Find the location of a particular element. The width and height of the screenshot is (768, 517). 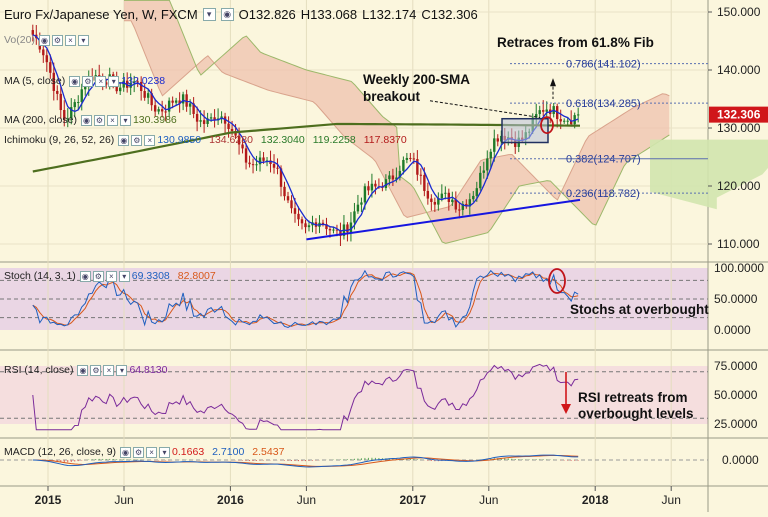

legend-ma200: MA (200, close) ◉ ⚙ × ▾ 130.3986 is located at coordinates (94, 120).